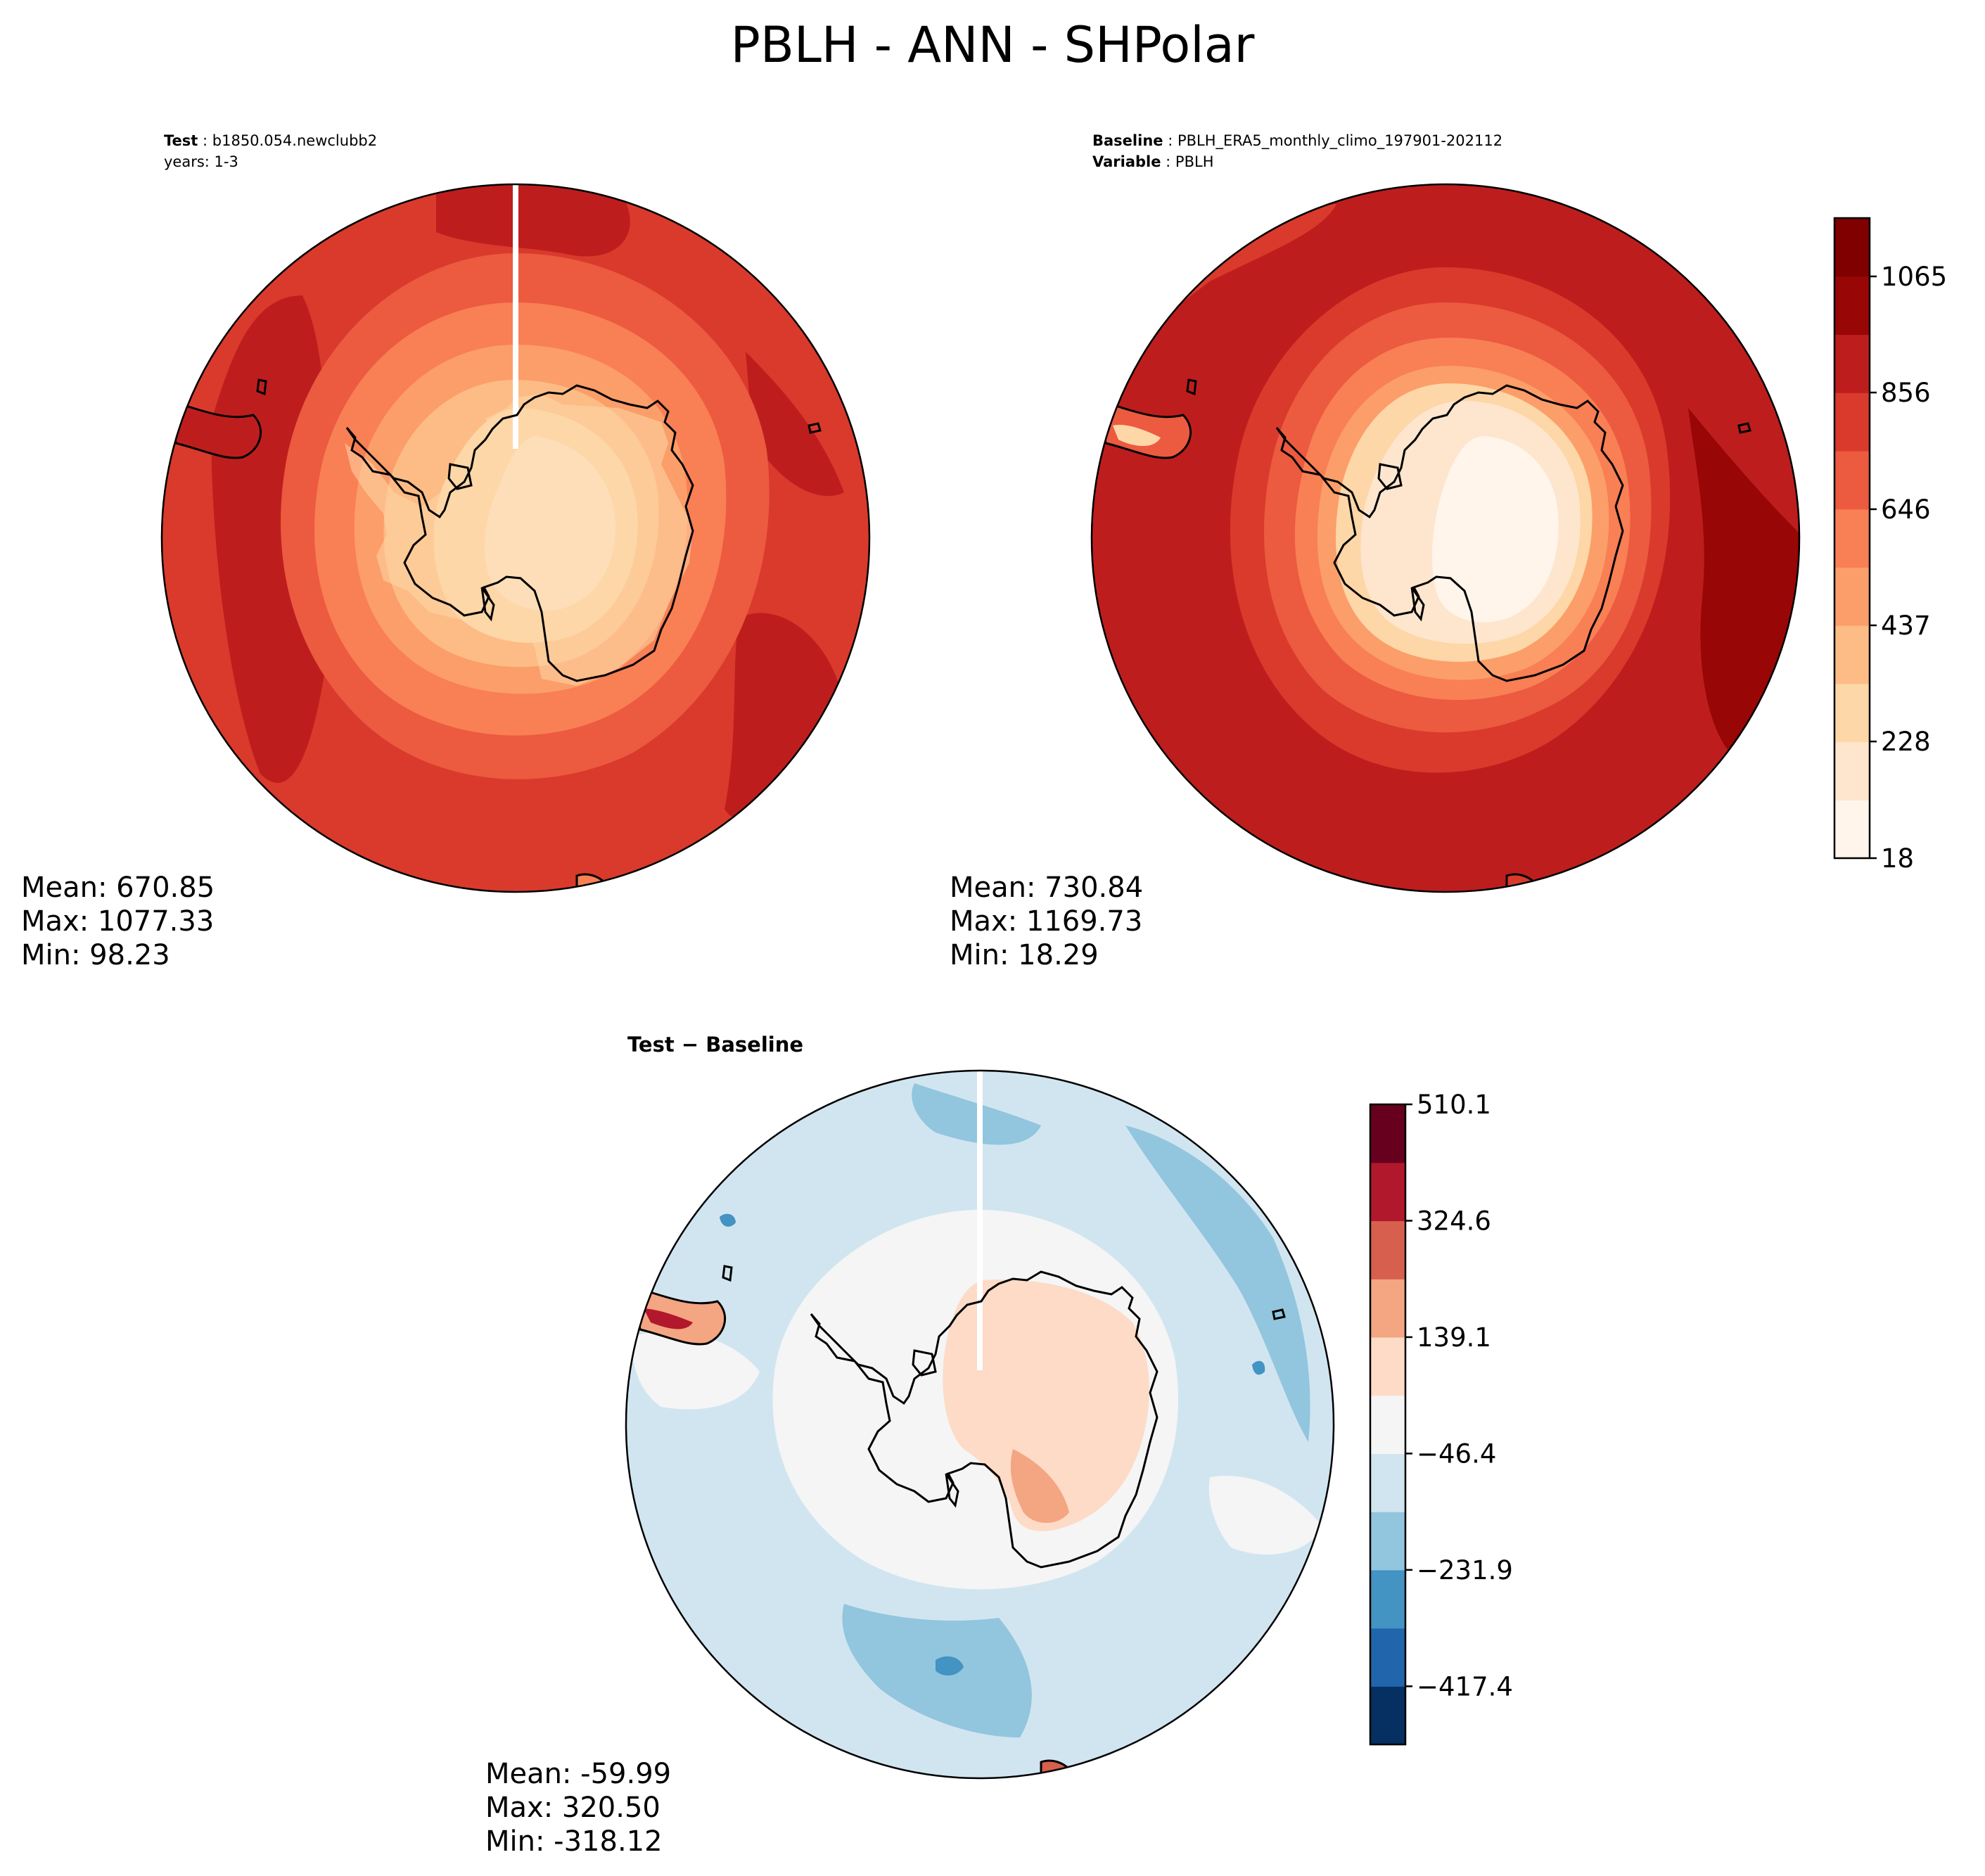 This screenshot has height=1876, width=1985. Describe the element at coordinates (1047, 888) in the screenshot. I see `baseline-mean: Mean: 730.84` at that location.